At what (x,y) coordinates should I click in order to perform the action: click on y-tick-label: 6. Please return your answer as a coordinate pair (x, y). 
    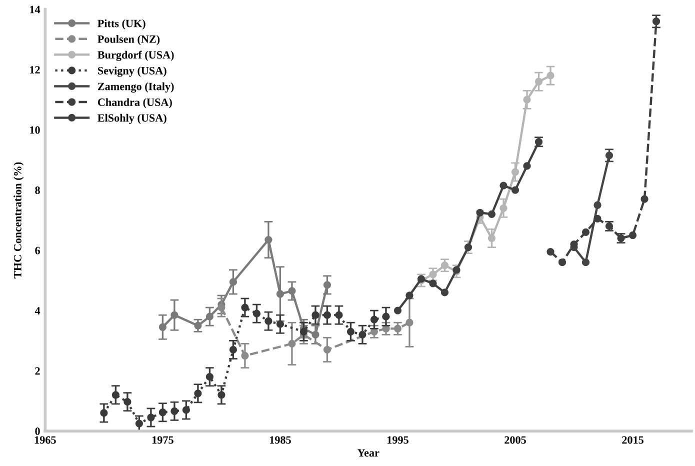
    Looking at the image, I should click on (37, 250).